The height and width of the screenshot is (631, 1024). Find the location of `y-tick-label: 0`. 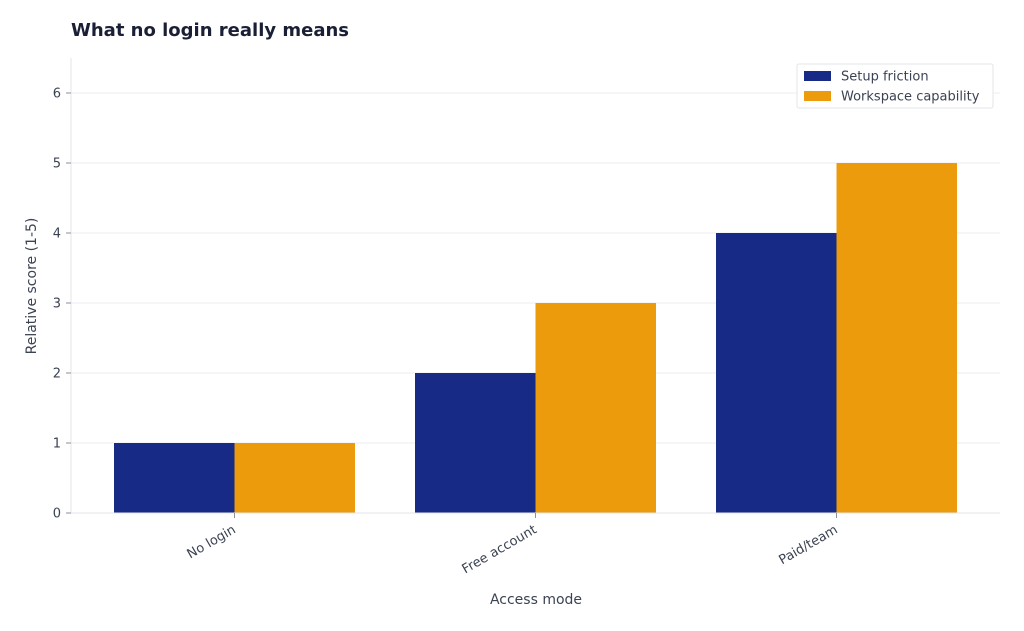

y-tick-label: 0 is located at coordinates (57, 514).